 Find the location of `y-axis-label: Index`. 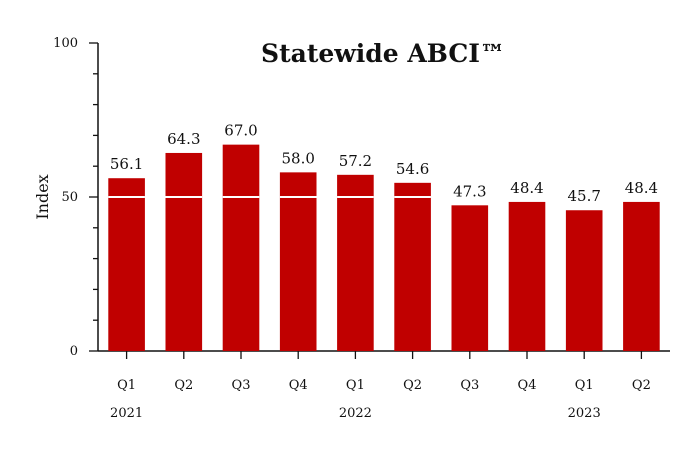

y-axis-label: Index is located at coordinates (42, 196).